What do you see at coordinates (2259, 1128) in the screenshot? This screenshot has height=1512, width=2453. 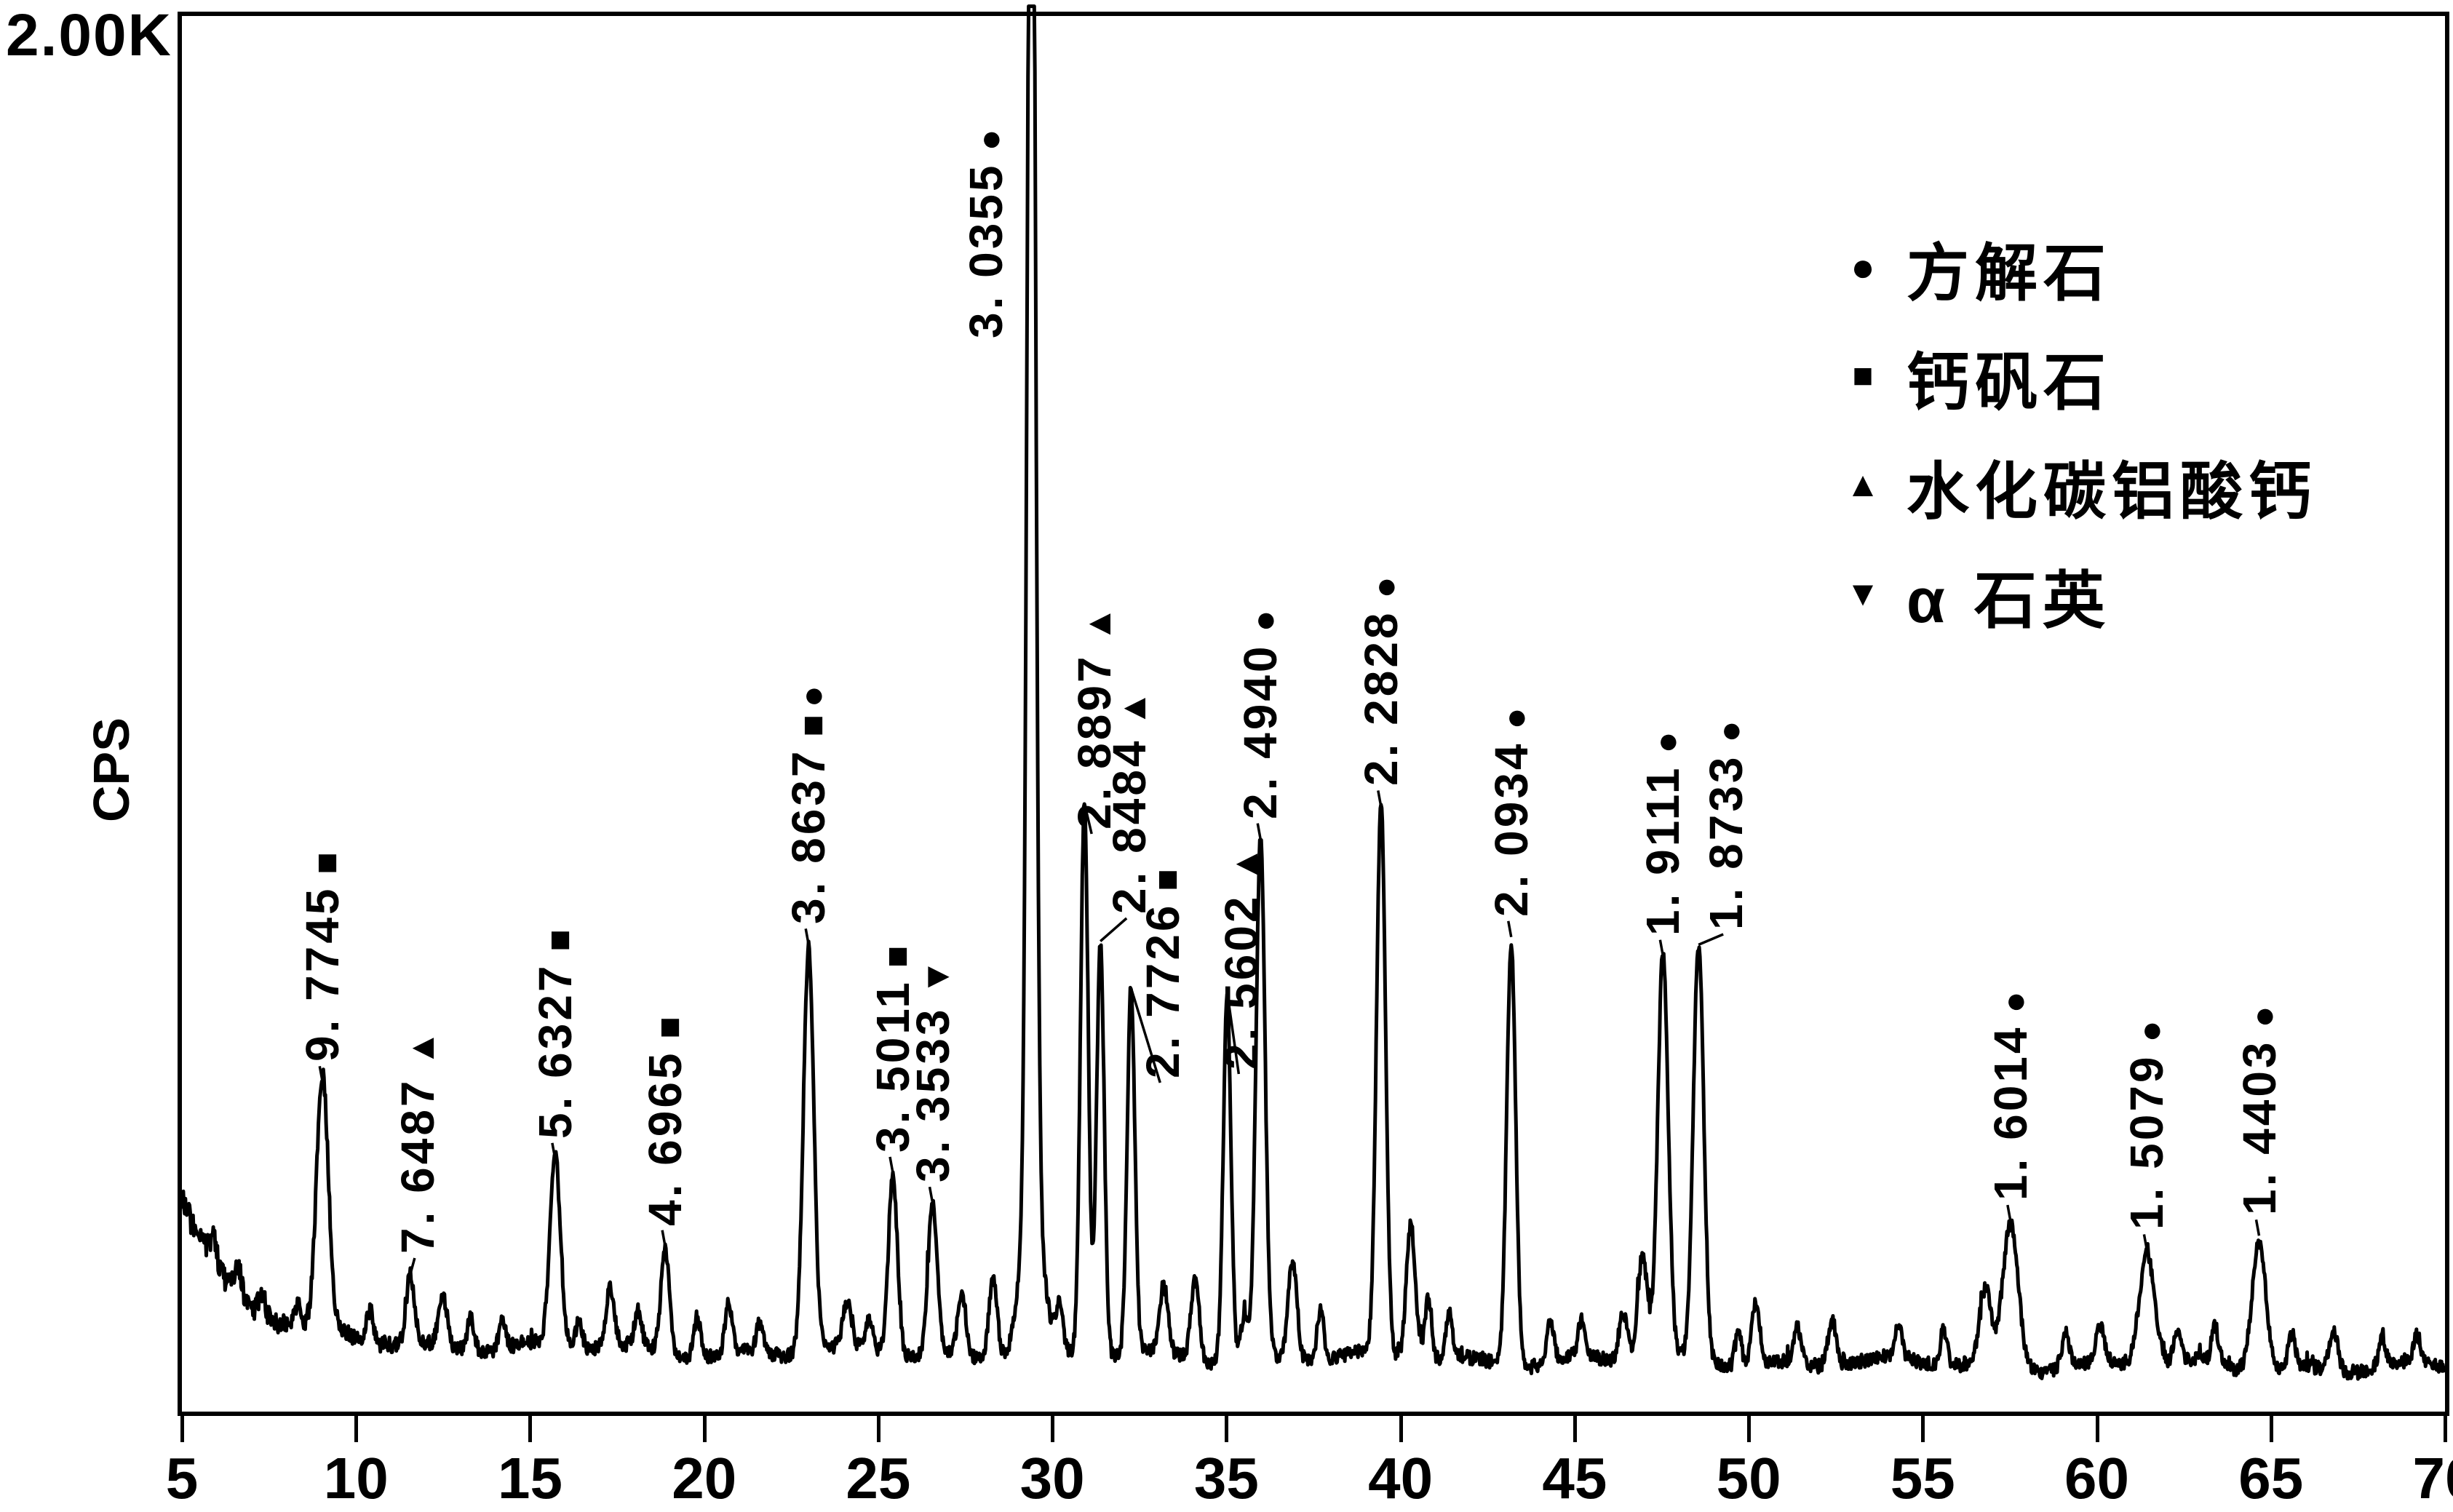 I see `peak-d-value: 1. 4403` at bounding box center [2259, 1128].